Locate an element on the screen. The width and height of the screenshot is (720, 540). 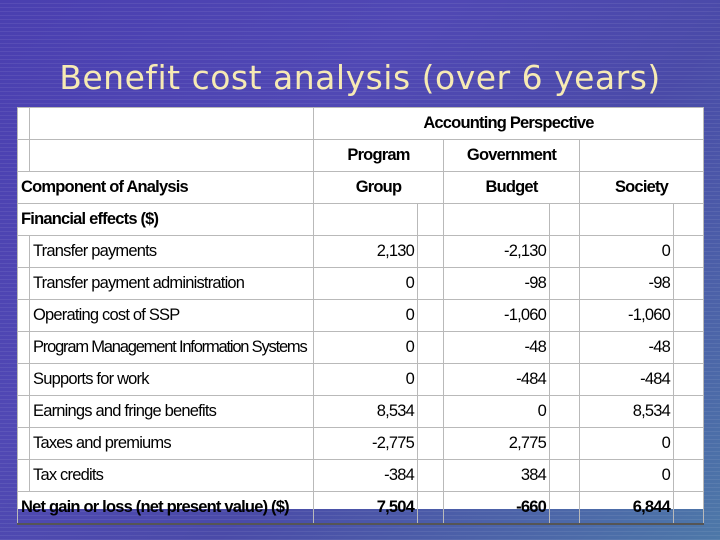
component-of-analysis-header: Component of Analysis is located at coordinates (165, 187).